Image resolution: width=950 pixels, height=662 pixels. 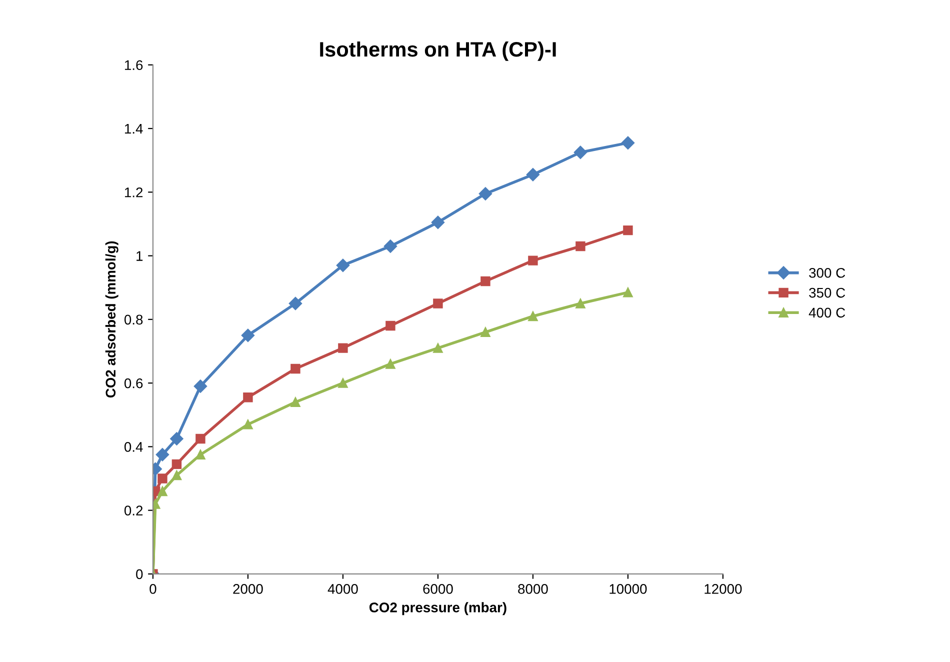 What do you see at coordinates (343, 589) in the screenshot?
I see `x-tick-label: 4000` at bounding box center [343, 589].